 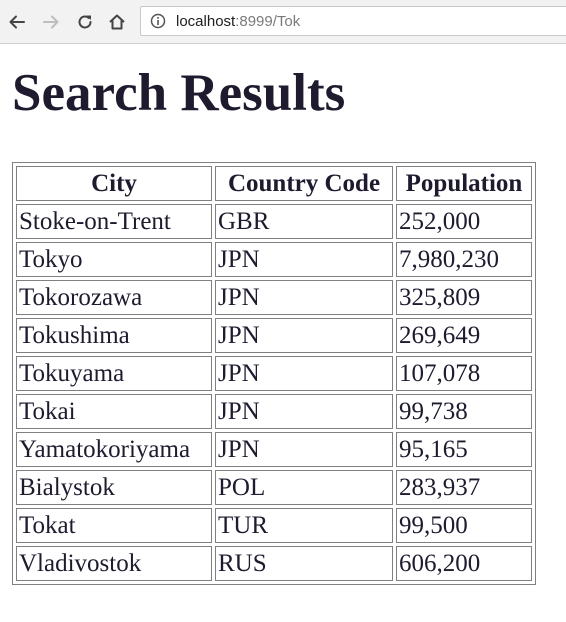 I want to click on table-row: Bialystok POL 283,937, so click(x=274, y=487).